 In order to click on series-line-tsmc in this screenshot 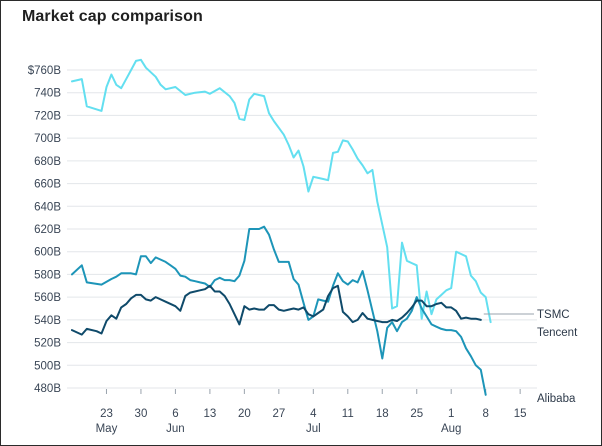, I will do `click(276, 310)`.